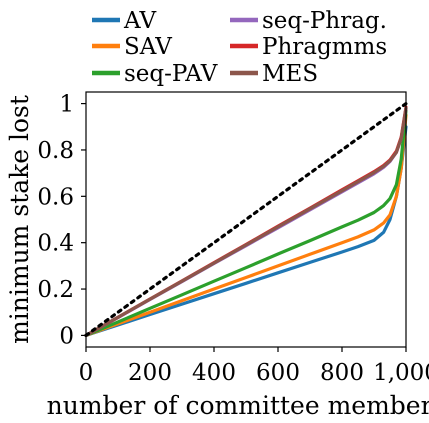 This screenshot has width=429, height=423. I want to click on legend-label-av: AV, so click(139, 21).